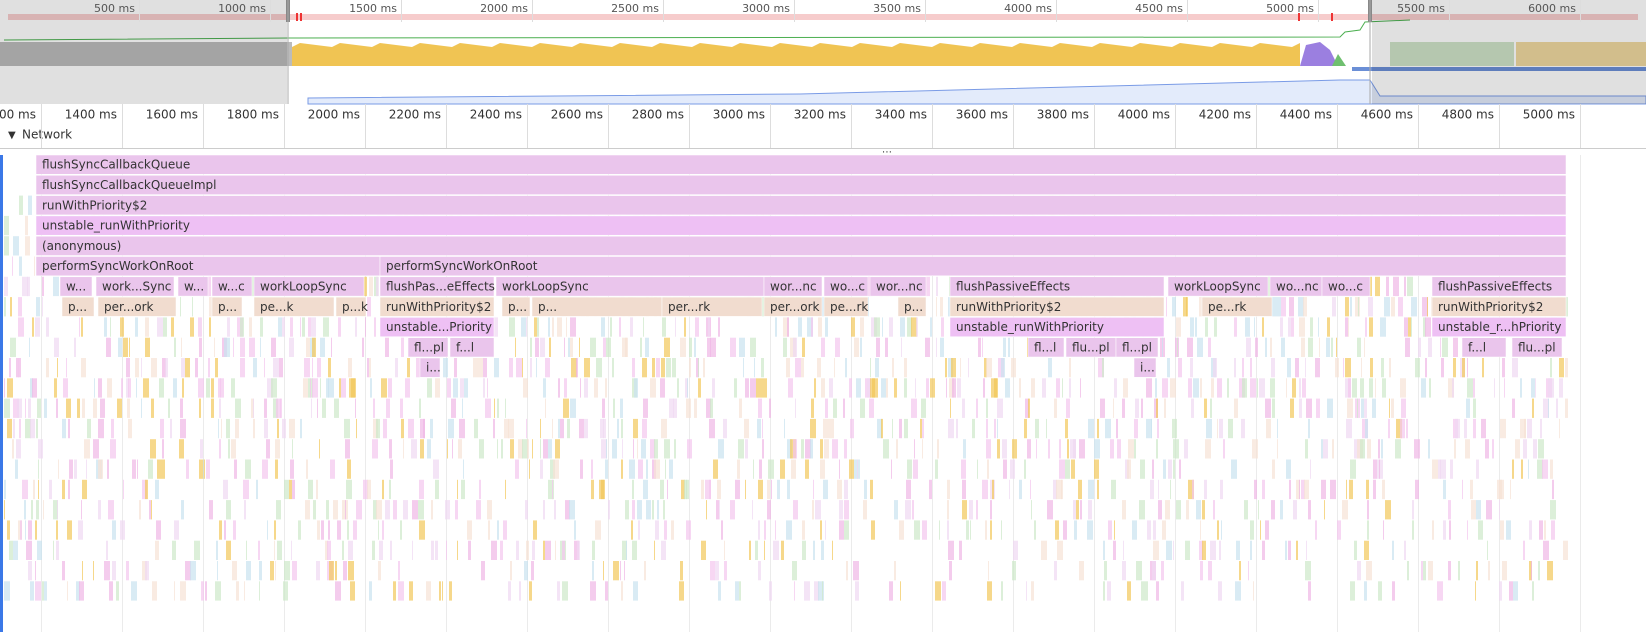 The height and width of the screenshot is (632, 1646). What do you see at coordinates (47, 135) in the screenshot?
I see `network-label: Network` at bounding box center [47, 135].